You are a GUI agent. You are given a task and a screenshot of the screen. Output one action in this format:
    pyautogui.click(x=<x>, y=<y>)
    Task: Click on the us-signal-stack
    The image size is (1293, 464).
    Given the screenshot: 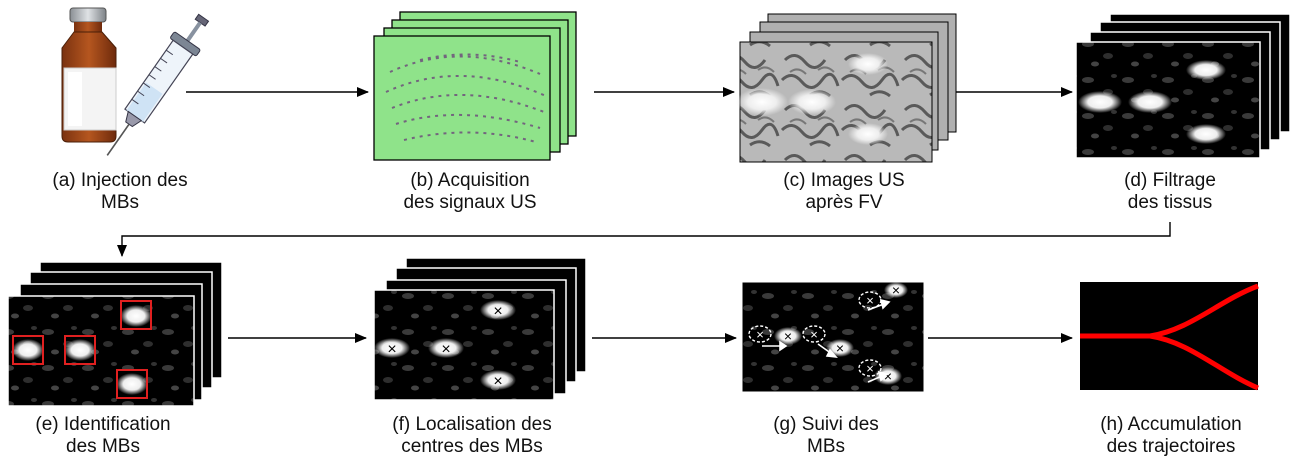 What is the action you would take?
    pyautogui.click(x=475, y=86)
    